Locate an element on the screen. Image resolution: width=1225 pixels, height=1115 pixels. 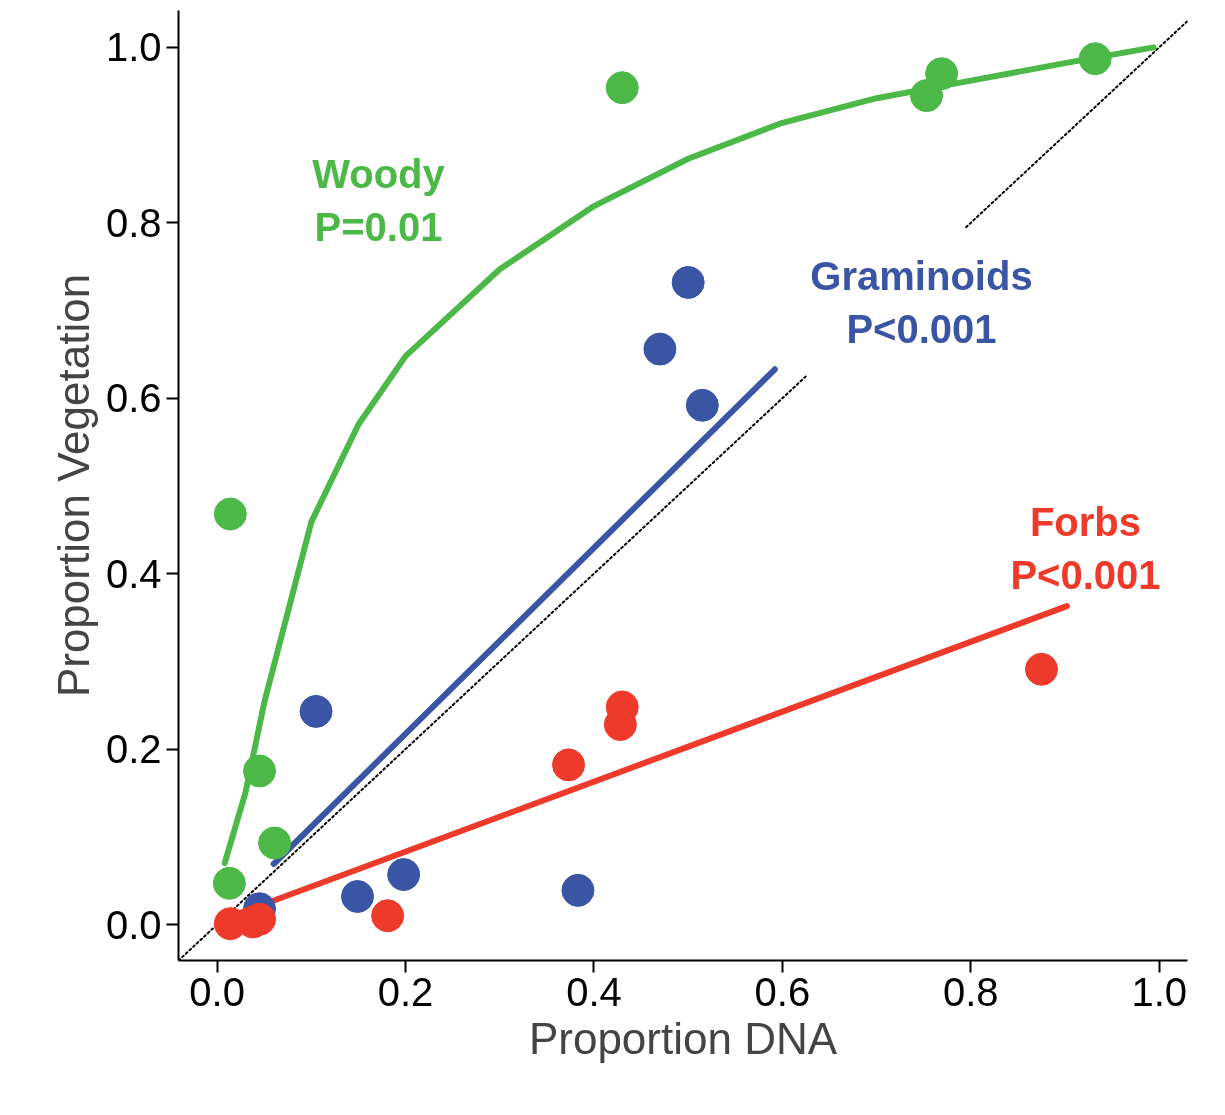
x-tick-label: 1.0 is located at coordinates (1159, 991).